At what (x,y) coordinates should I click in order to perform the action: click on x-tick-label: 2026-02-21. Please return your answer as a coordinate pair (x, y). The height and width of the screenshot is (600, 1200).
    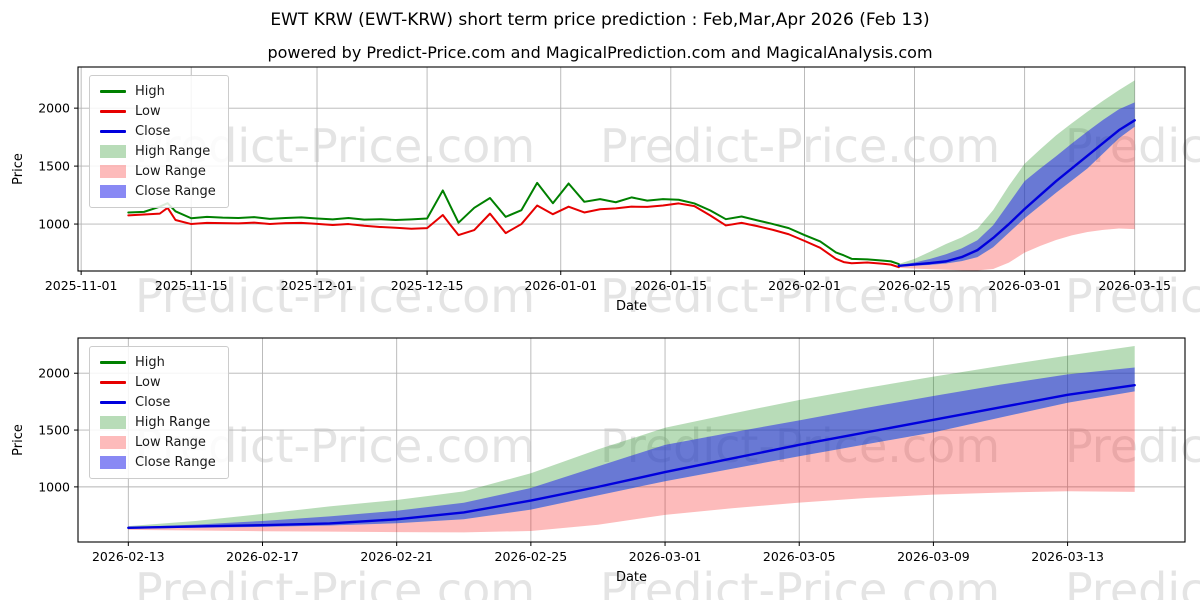
    Looking at the image, I should click on (396, 556).